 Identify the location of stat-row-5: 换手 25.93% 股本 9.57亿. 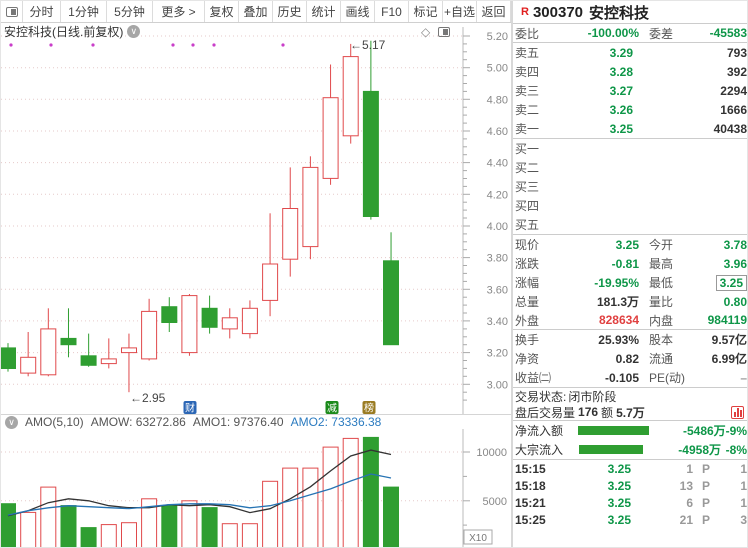
(631, 340).